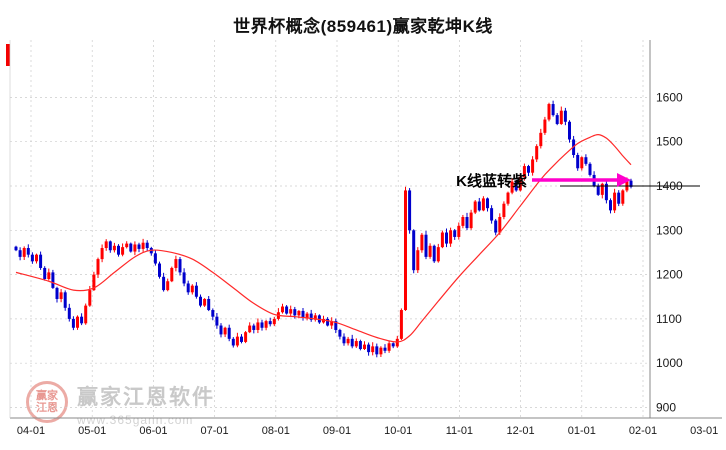 This screenshot has height=450, width=726. Describe the element at coordinates (666, 408) in the screenshot. I see `y-tick-label: 900` at that location.